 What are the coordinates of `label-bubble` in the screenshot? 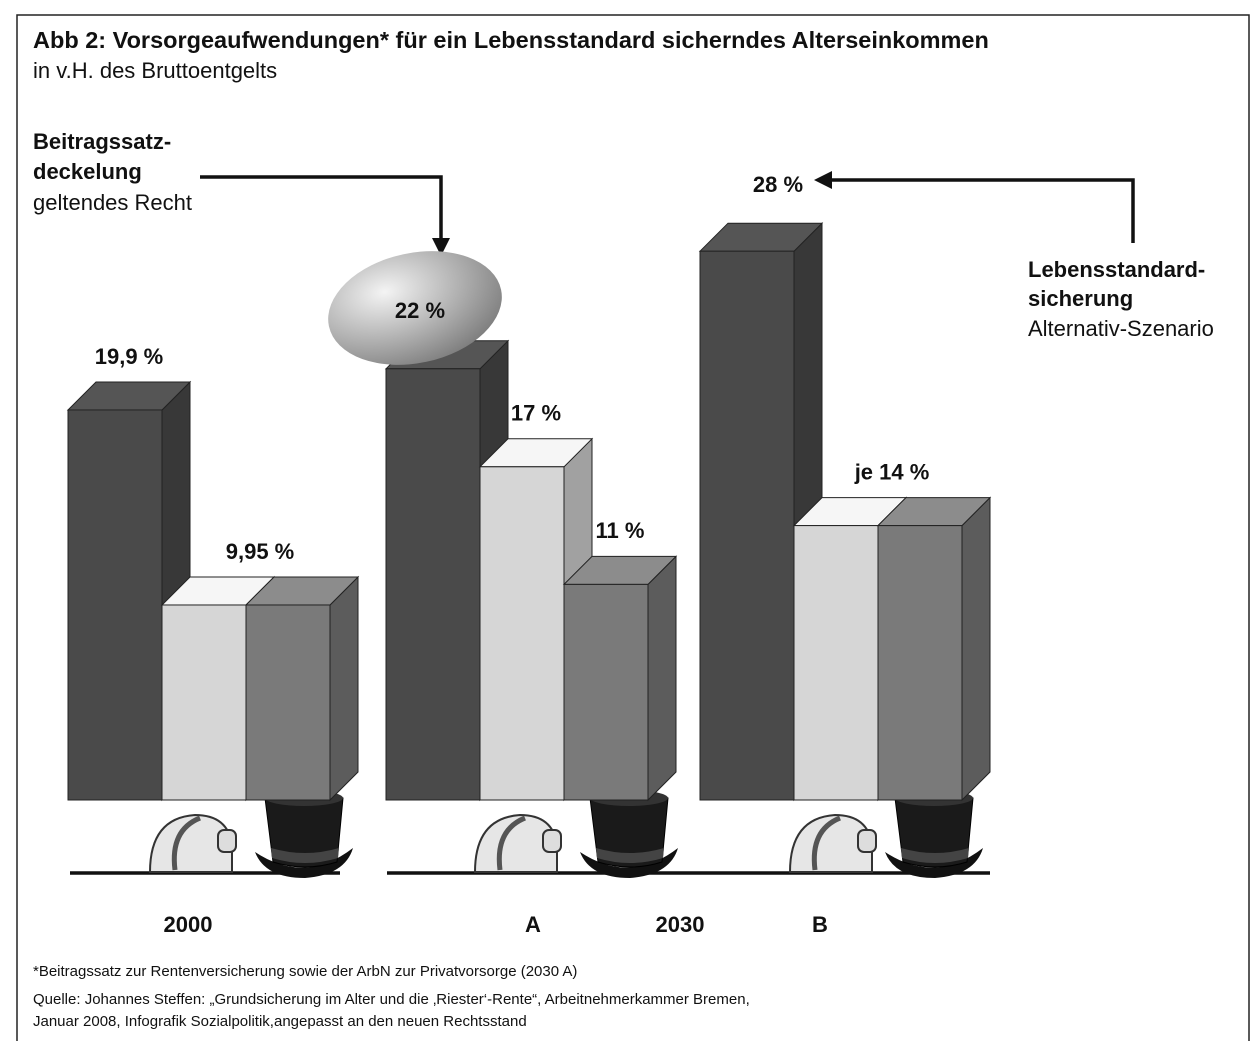 It's located at (415, 308).